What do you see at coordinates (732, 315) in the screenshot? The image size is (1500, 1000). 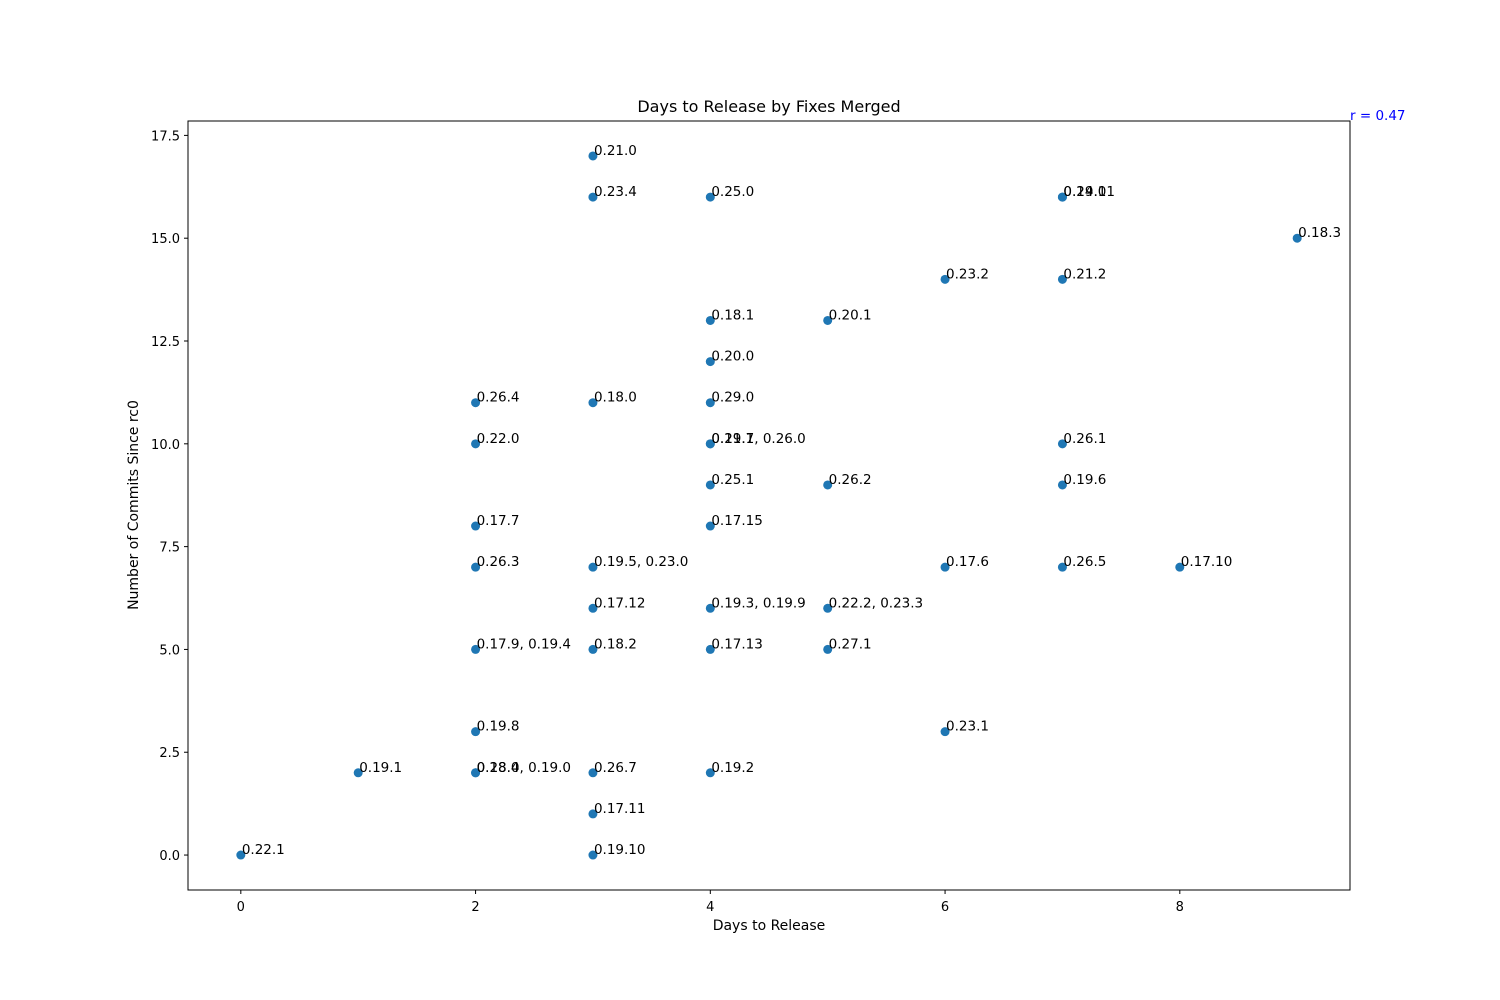 I see `data-point-label: 0.18.1` at bounding box center [732, 315].